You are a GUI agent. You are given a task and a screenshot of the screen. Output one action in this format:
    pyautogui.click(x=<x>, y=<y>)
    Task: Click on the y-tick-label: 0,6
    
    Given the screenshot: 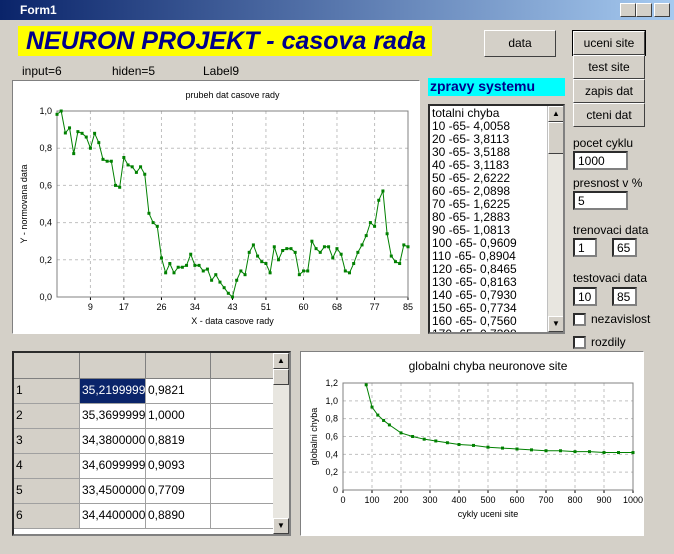 What is the action you would take?
    pyautogui.click(x=45, y=185)
    